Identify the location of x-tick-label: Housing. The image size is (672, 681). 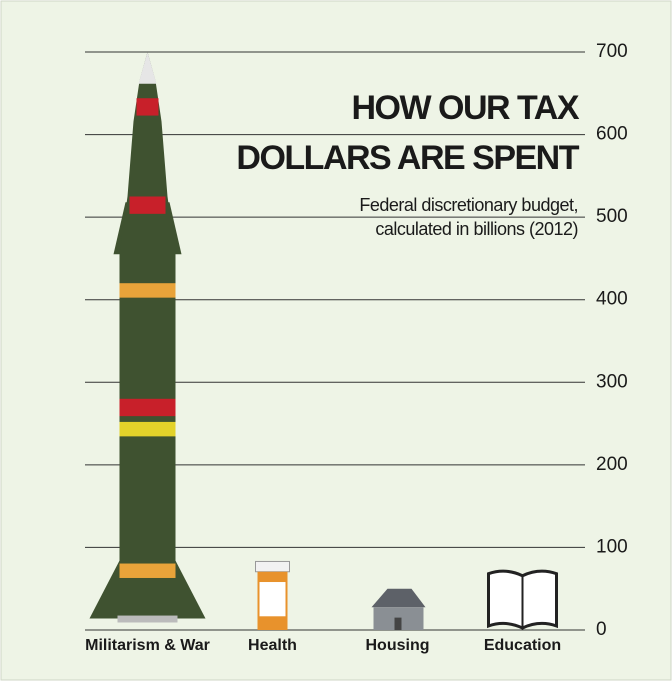
(398, 645).